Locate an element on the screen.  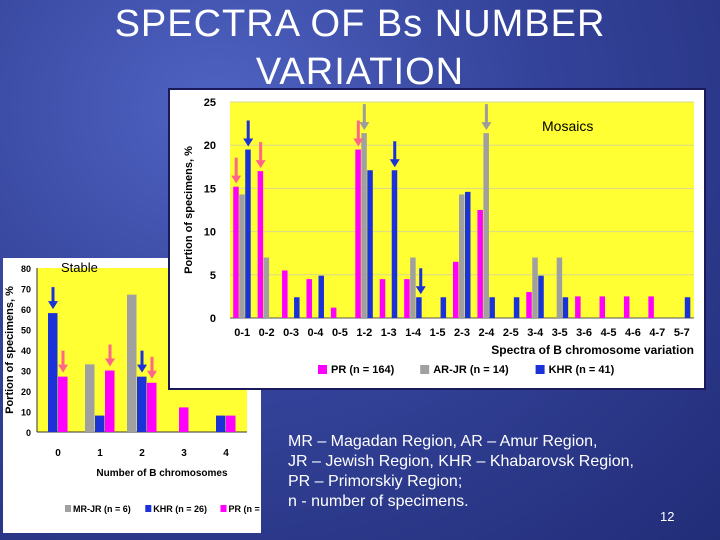
x-axis-label: Number of B chromosomes is located at coordinates (162, 473).